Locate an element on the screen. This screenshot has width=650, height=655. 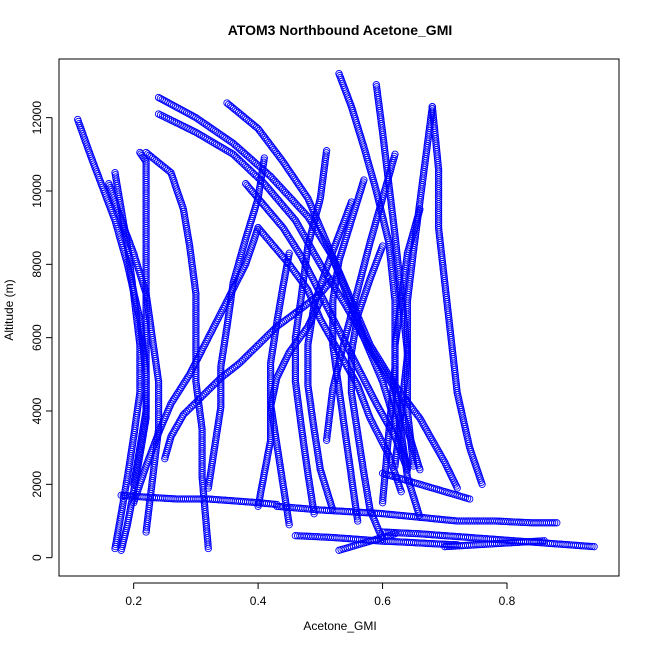
y-tick-label: 2000 is located at coordinates (37, 484).